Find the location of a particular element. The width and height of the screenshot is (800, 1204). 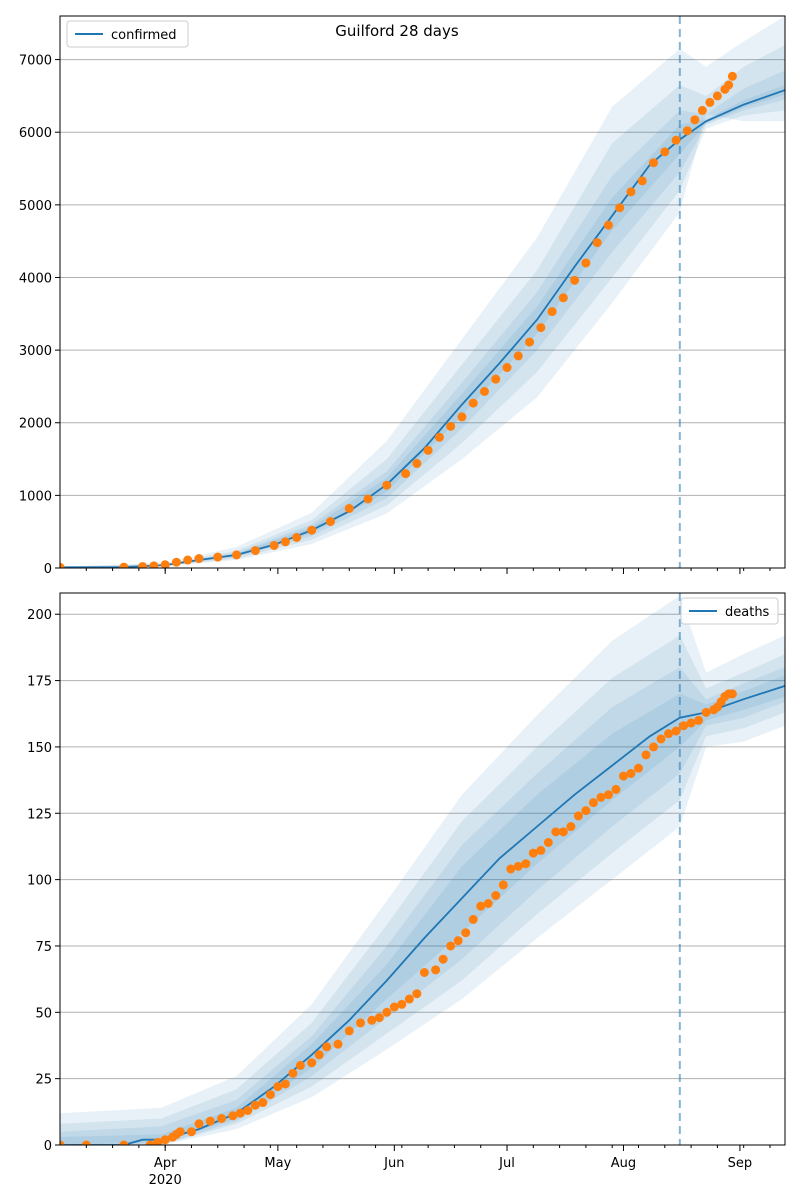

x-axis: Apr May Jun Jul Aug Sep 2020 is located at coordinates (428, 1166).